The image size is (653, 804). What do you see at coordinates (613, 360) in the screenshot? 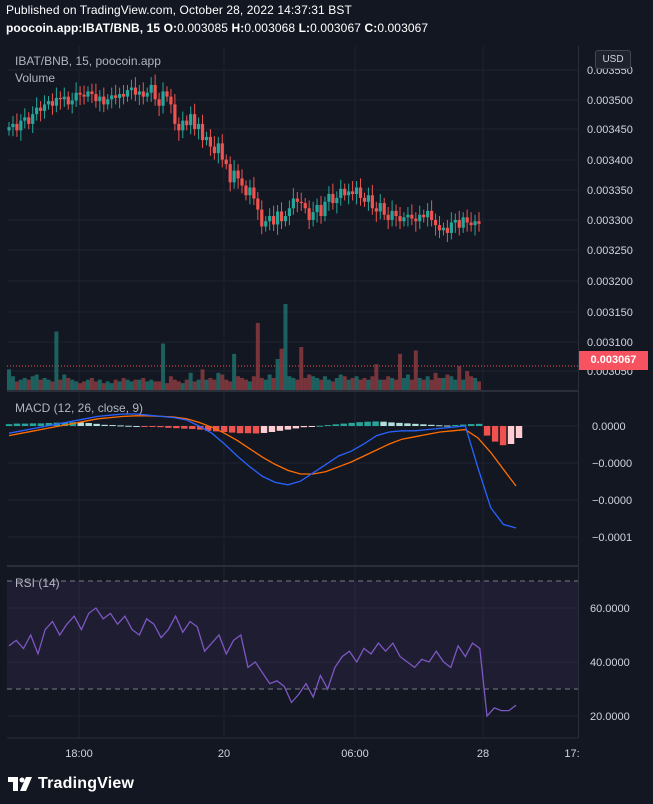
I see `last-price-tag: 0.003067` at bounding box center [613, 360].